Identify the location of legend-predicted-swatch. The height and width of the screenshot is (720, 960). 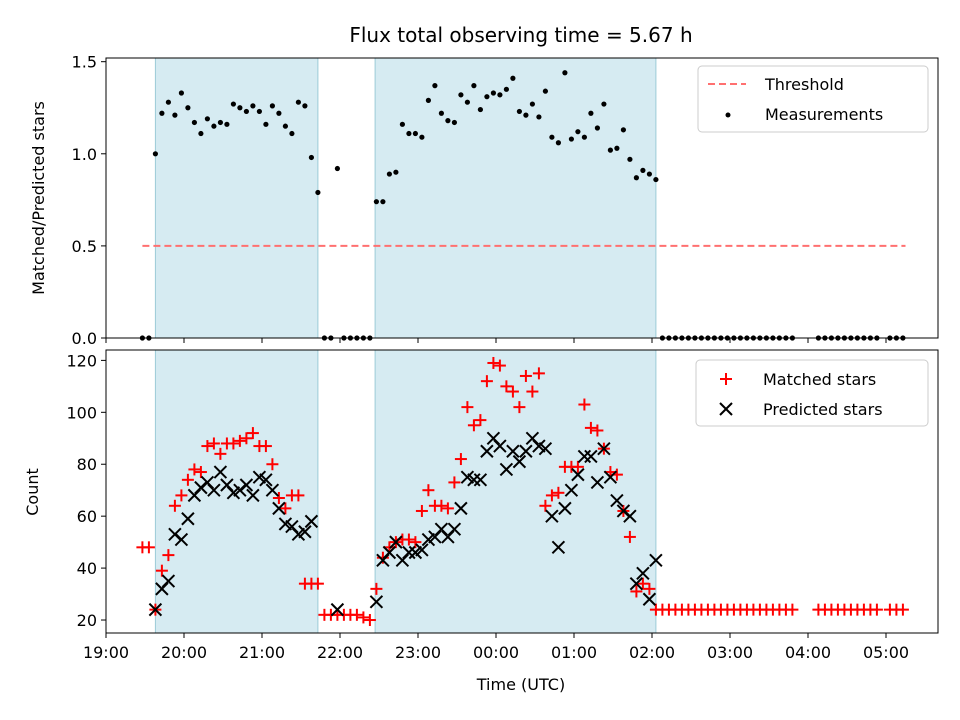
(726, 409).